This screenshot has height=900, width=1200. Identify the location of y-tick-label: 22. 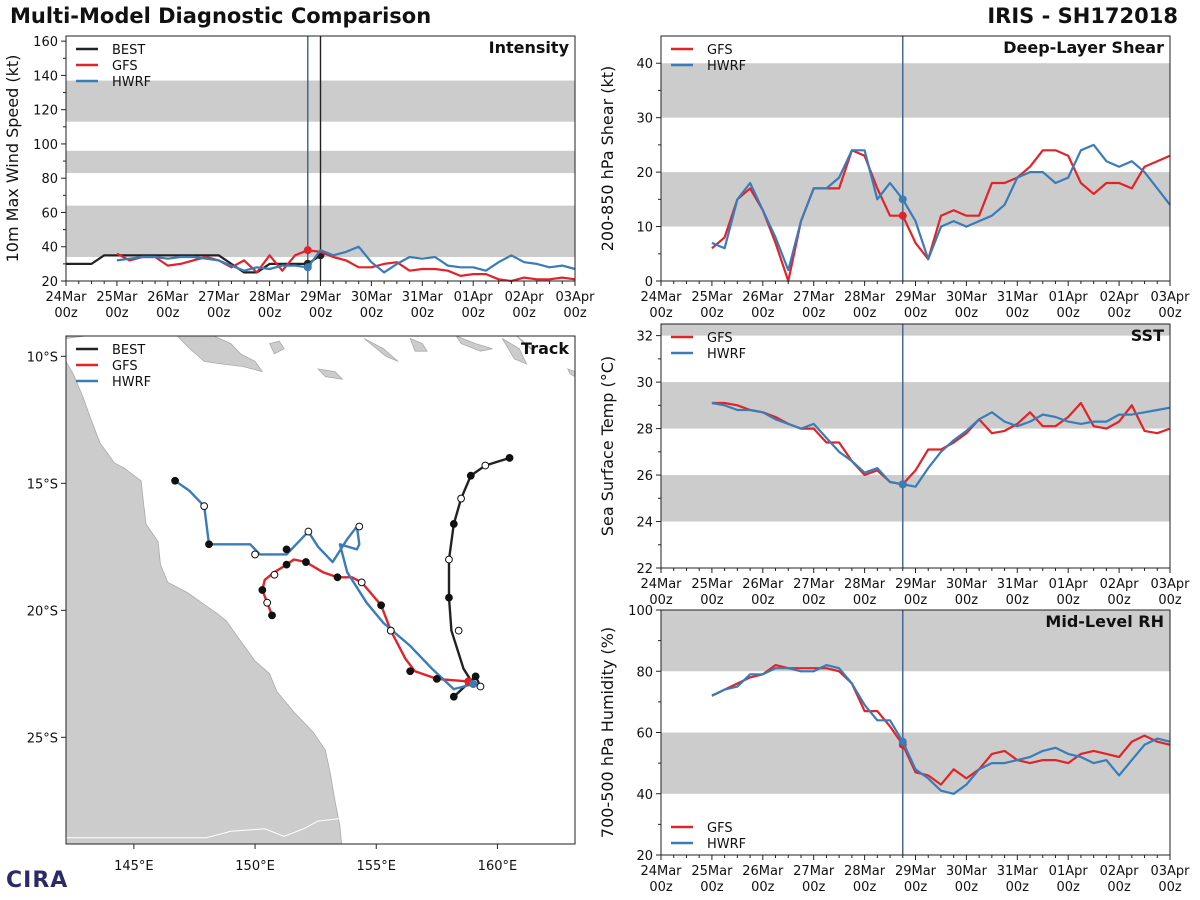
(644, 569).